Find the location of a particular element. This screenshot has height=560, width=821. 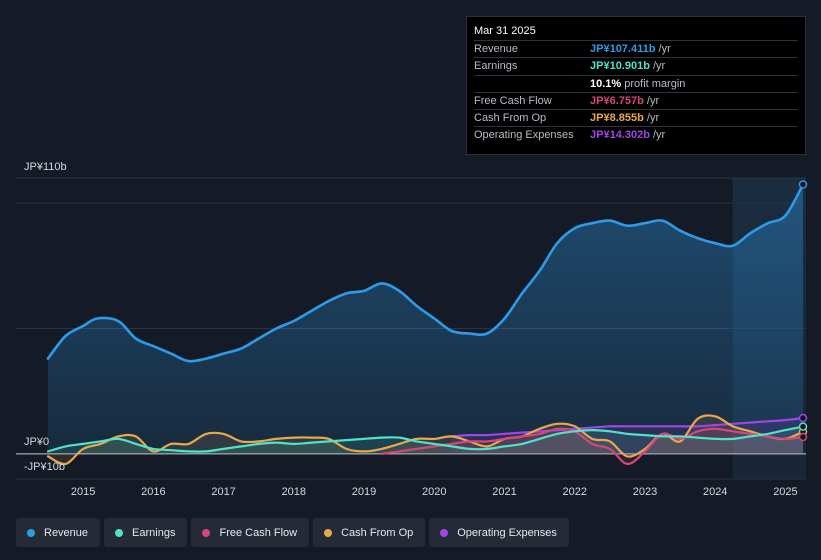

x-axis-tick-label: 2016 is located at coordinates (153, 492).